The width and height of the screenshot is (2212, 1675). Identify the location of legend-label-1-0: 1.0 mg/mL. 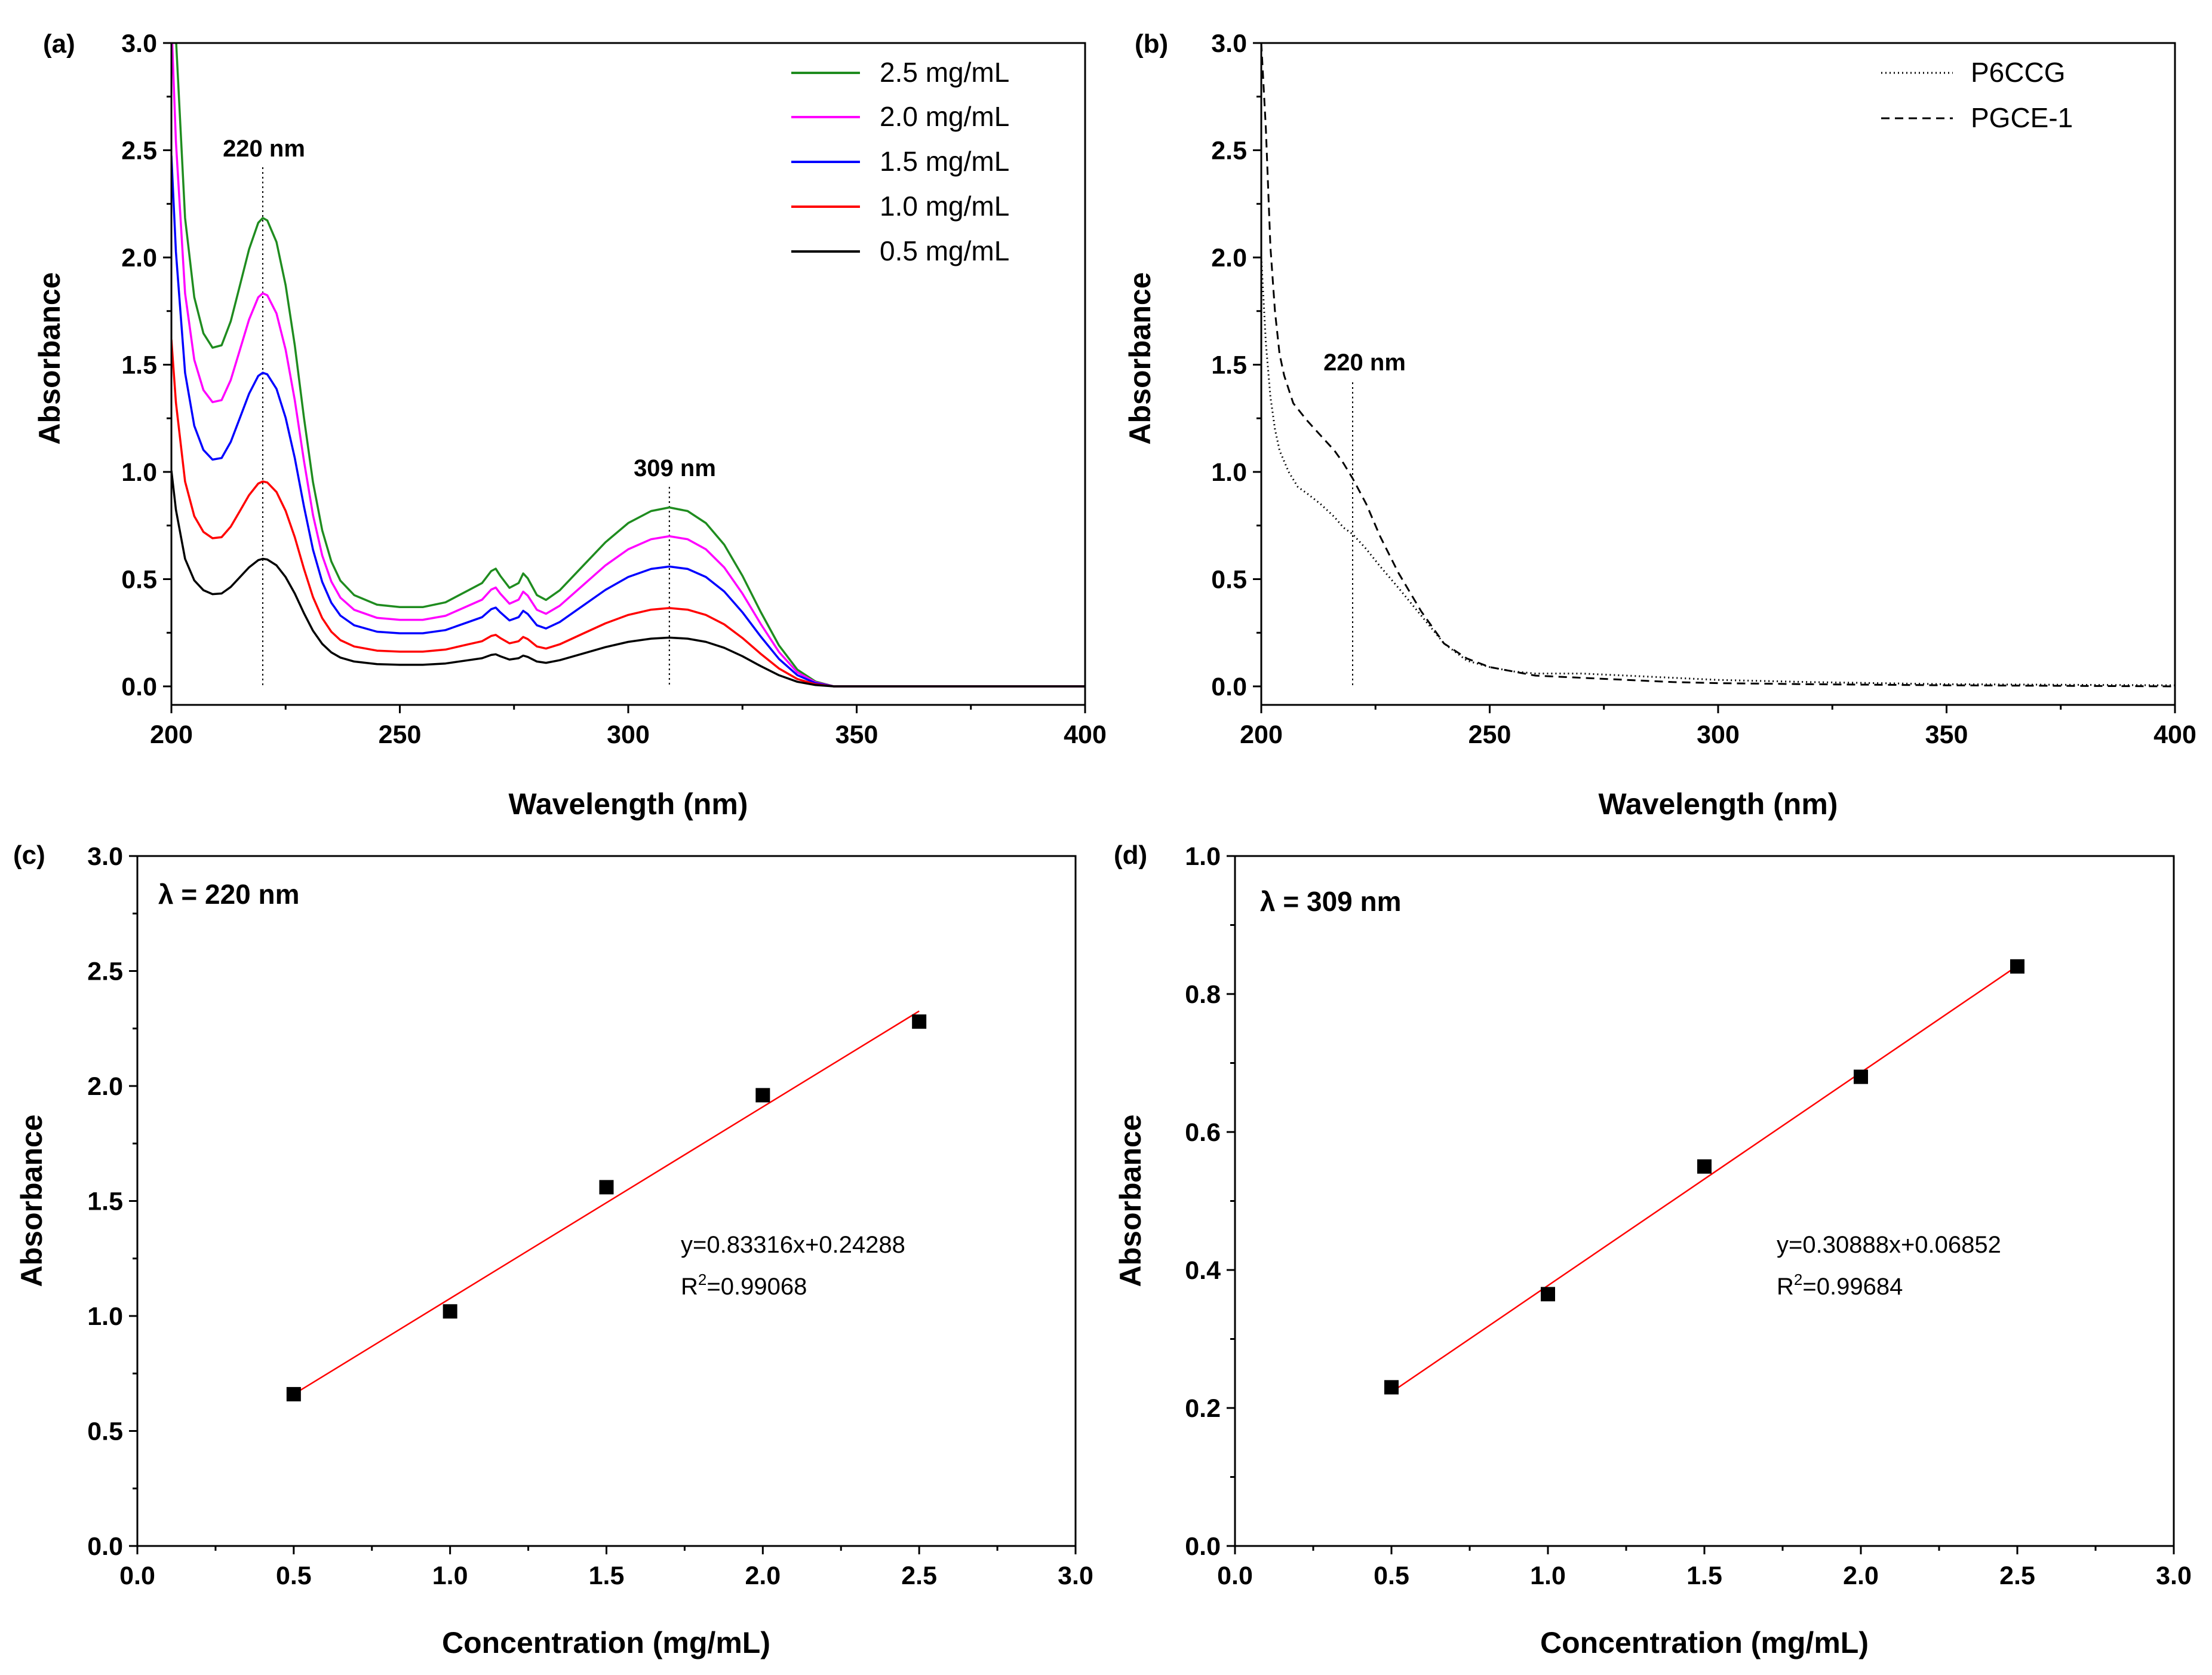
(945, 207).